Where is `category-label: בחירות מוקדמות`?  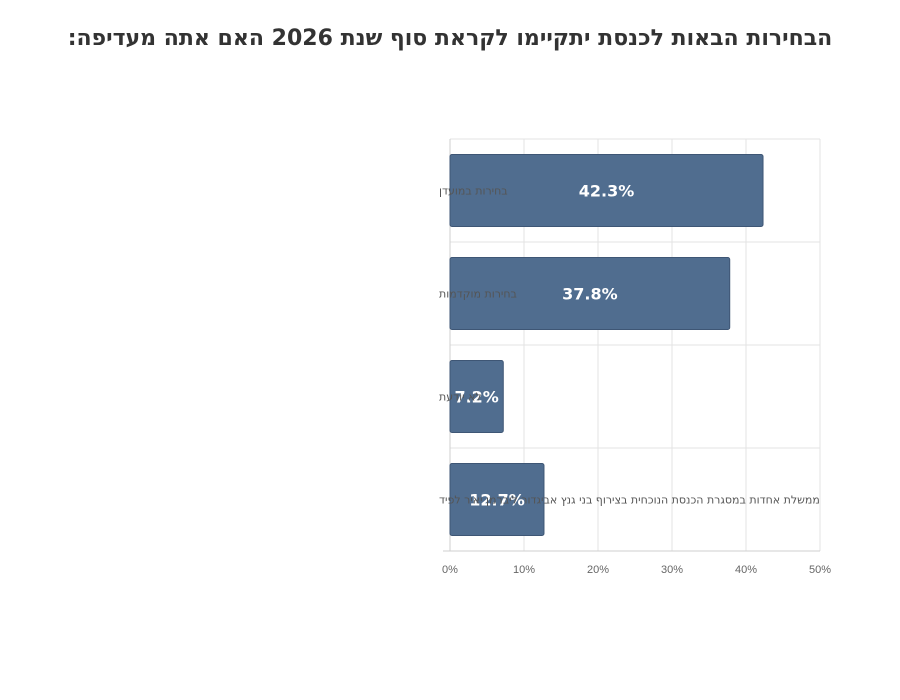
category-label: בחירות מוקדמות is located at coordinates (478, 294).